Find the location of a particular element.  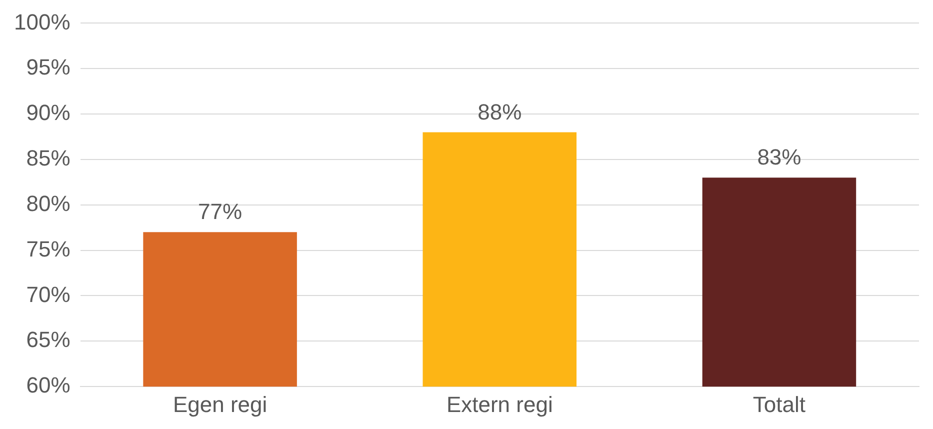

y-tick-label: 60% is located at coordinates (48, 385).